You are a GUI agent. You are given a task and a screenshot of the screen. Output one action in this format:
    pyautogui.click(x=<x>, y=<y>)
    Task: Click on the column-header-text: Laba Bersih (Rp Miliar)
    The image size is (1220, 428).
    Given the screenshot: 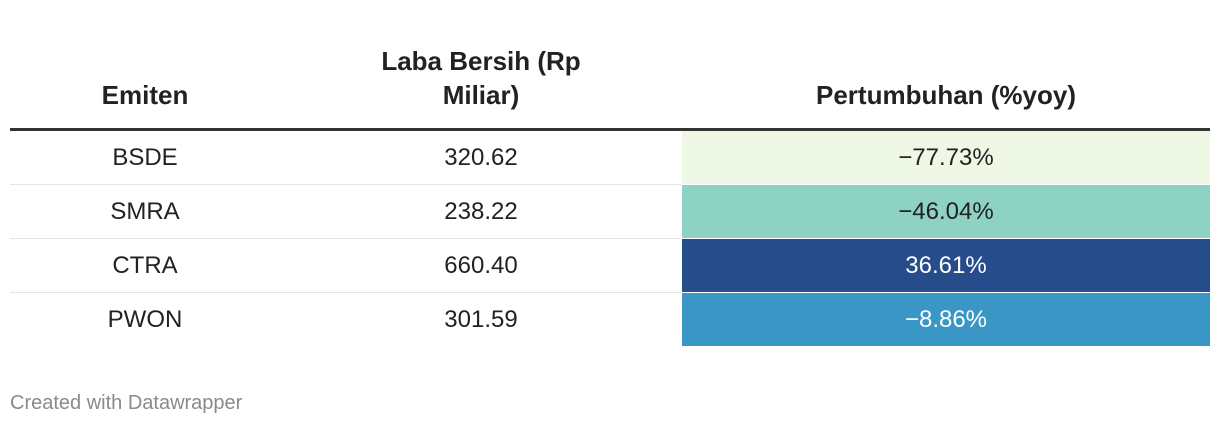 What is the action you would take?
    pyautogui.click(x=481, y=78)
    